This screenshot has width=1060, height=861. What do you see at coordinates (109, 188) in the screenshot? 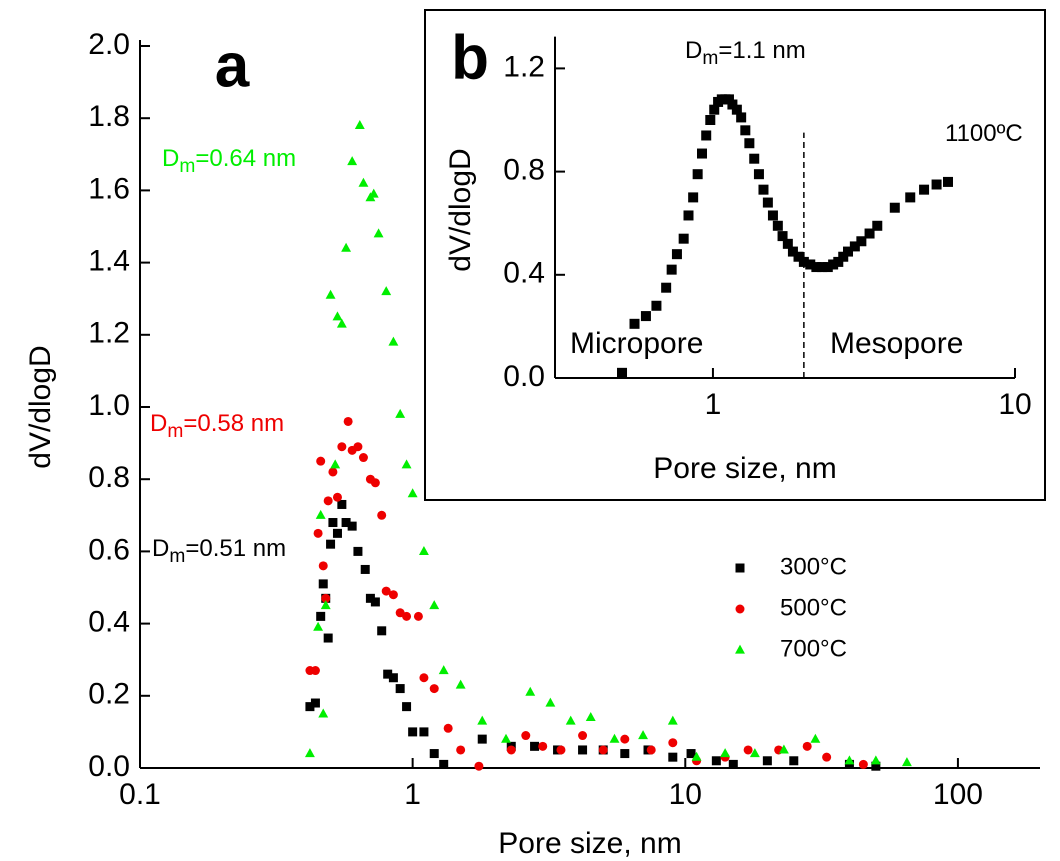
I see `y-tick-label: 1.6` at bounding box center [109, 188].